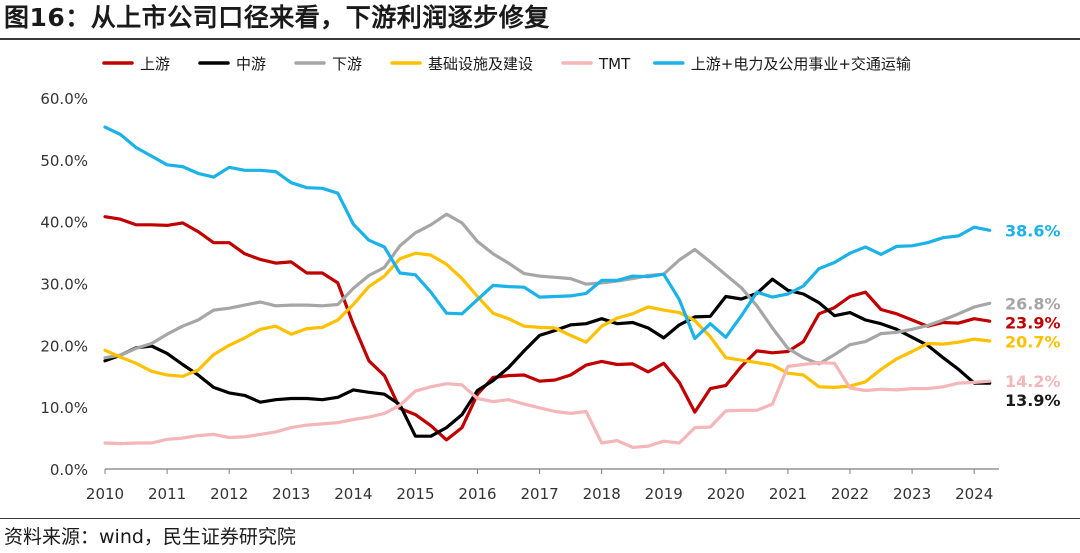 The width and height of the screenshot is (1080, 553). I want to click on x-tick-label: 2020, so click(726, 494).